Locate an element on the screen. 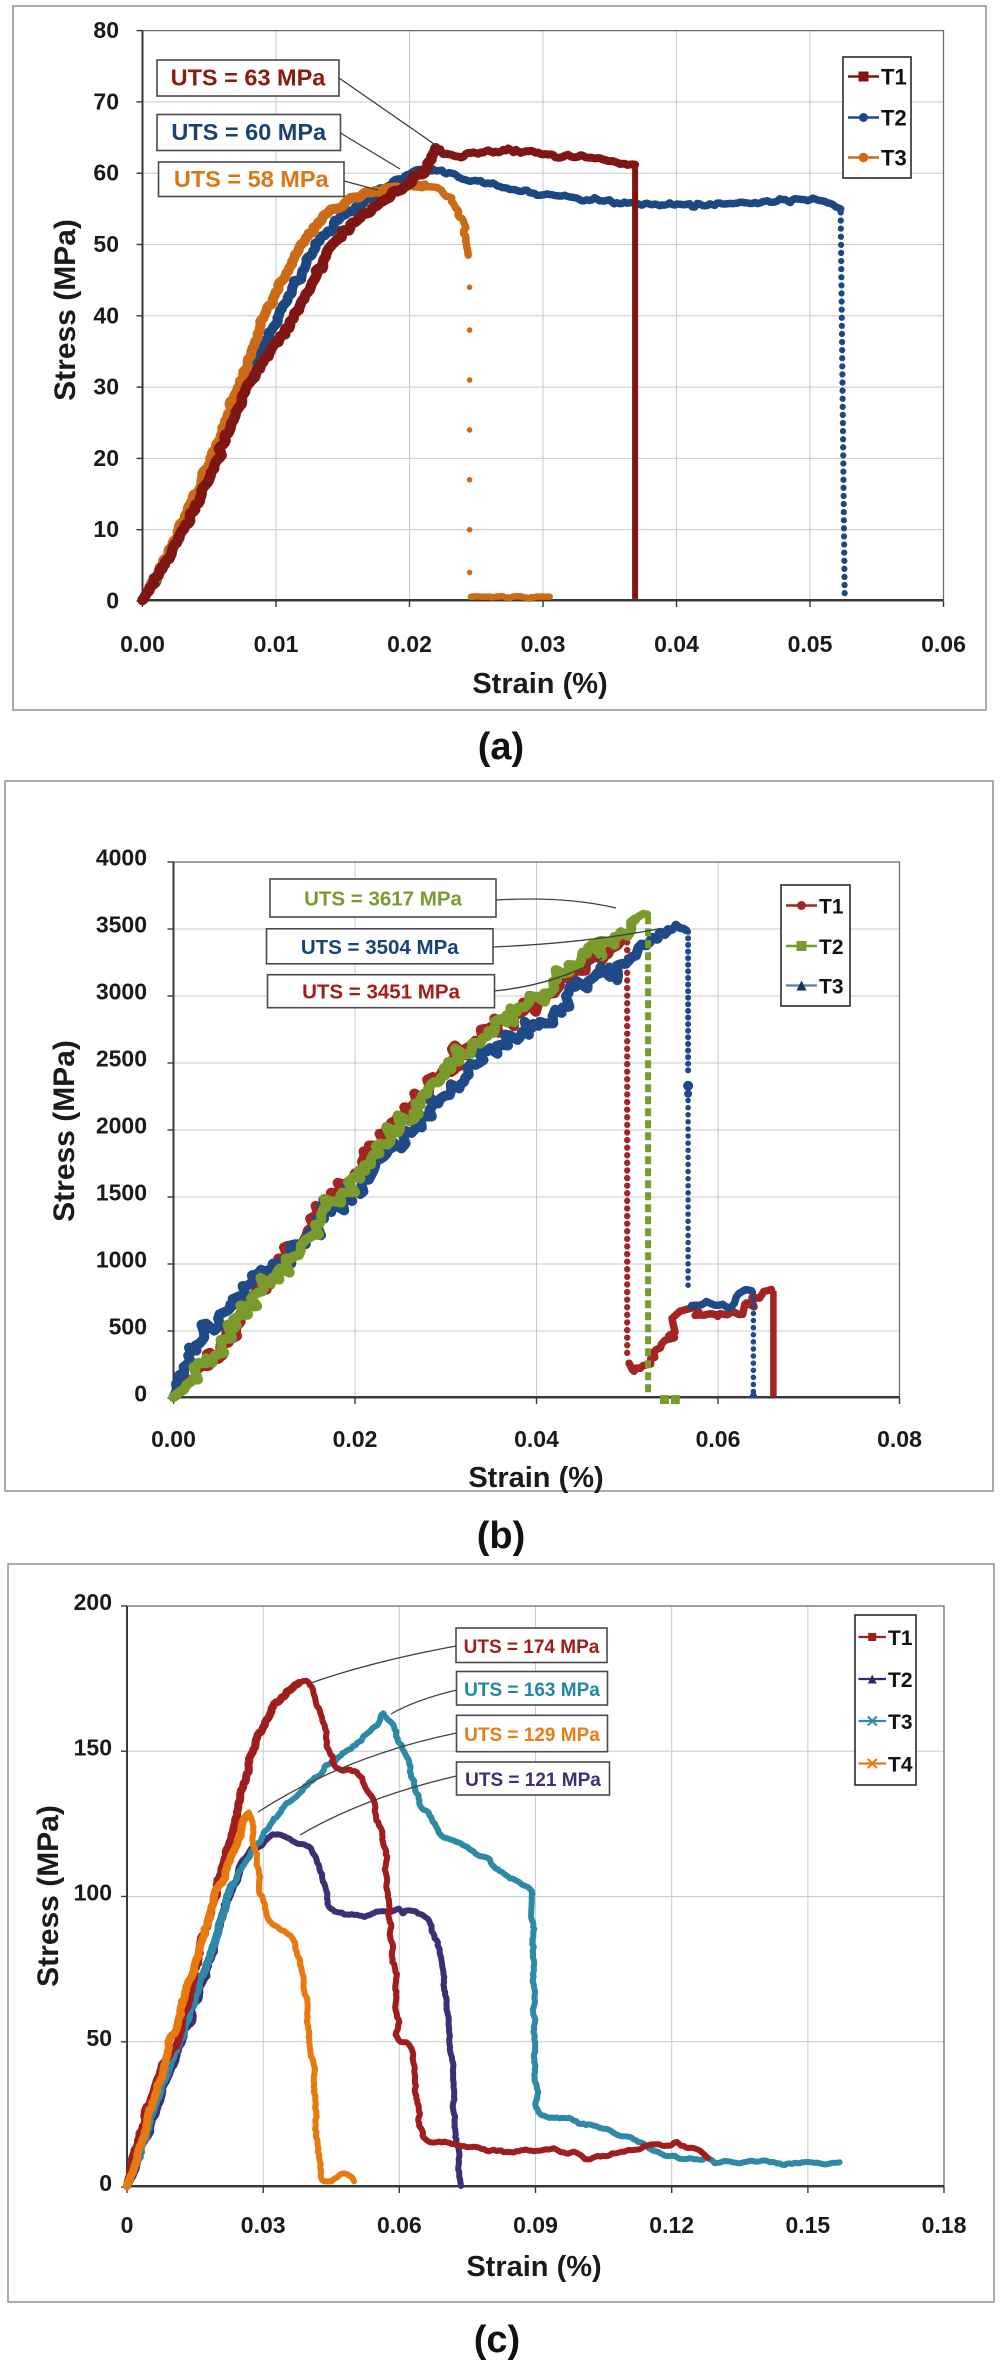  svg-text: UTS = 121 MPa is located at coordinates (533, 1780).